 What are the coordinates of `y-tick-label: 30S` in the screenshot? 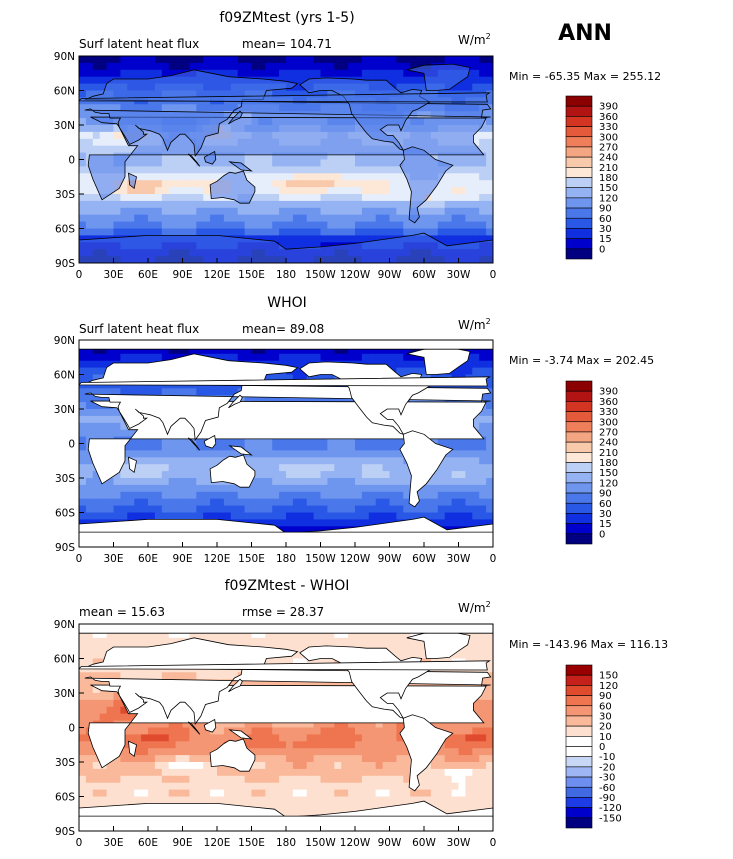 It's located at (65, 195).